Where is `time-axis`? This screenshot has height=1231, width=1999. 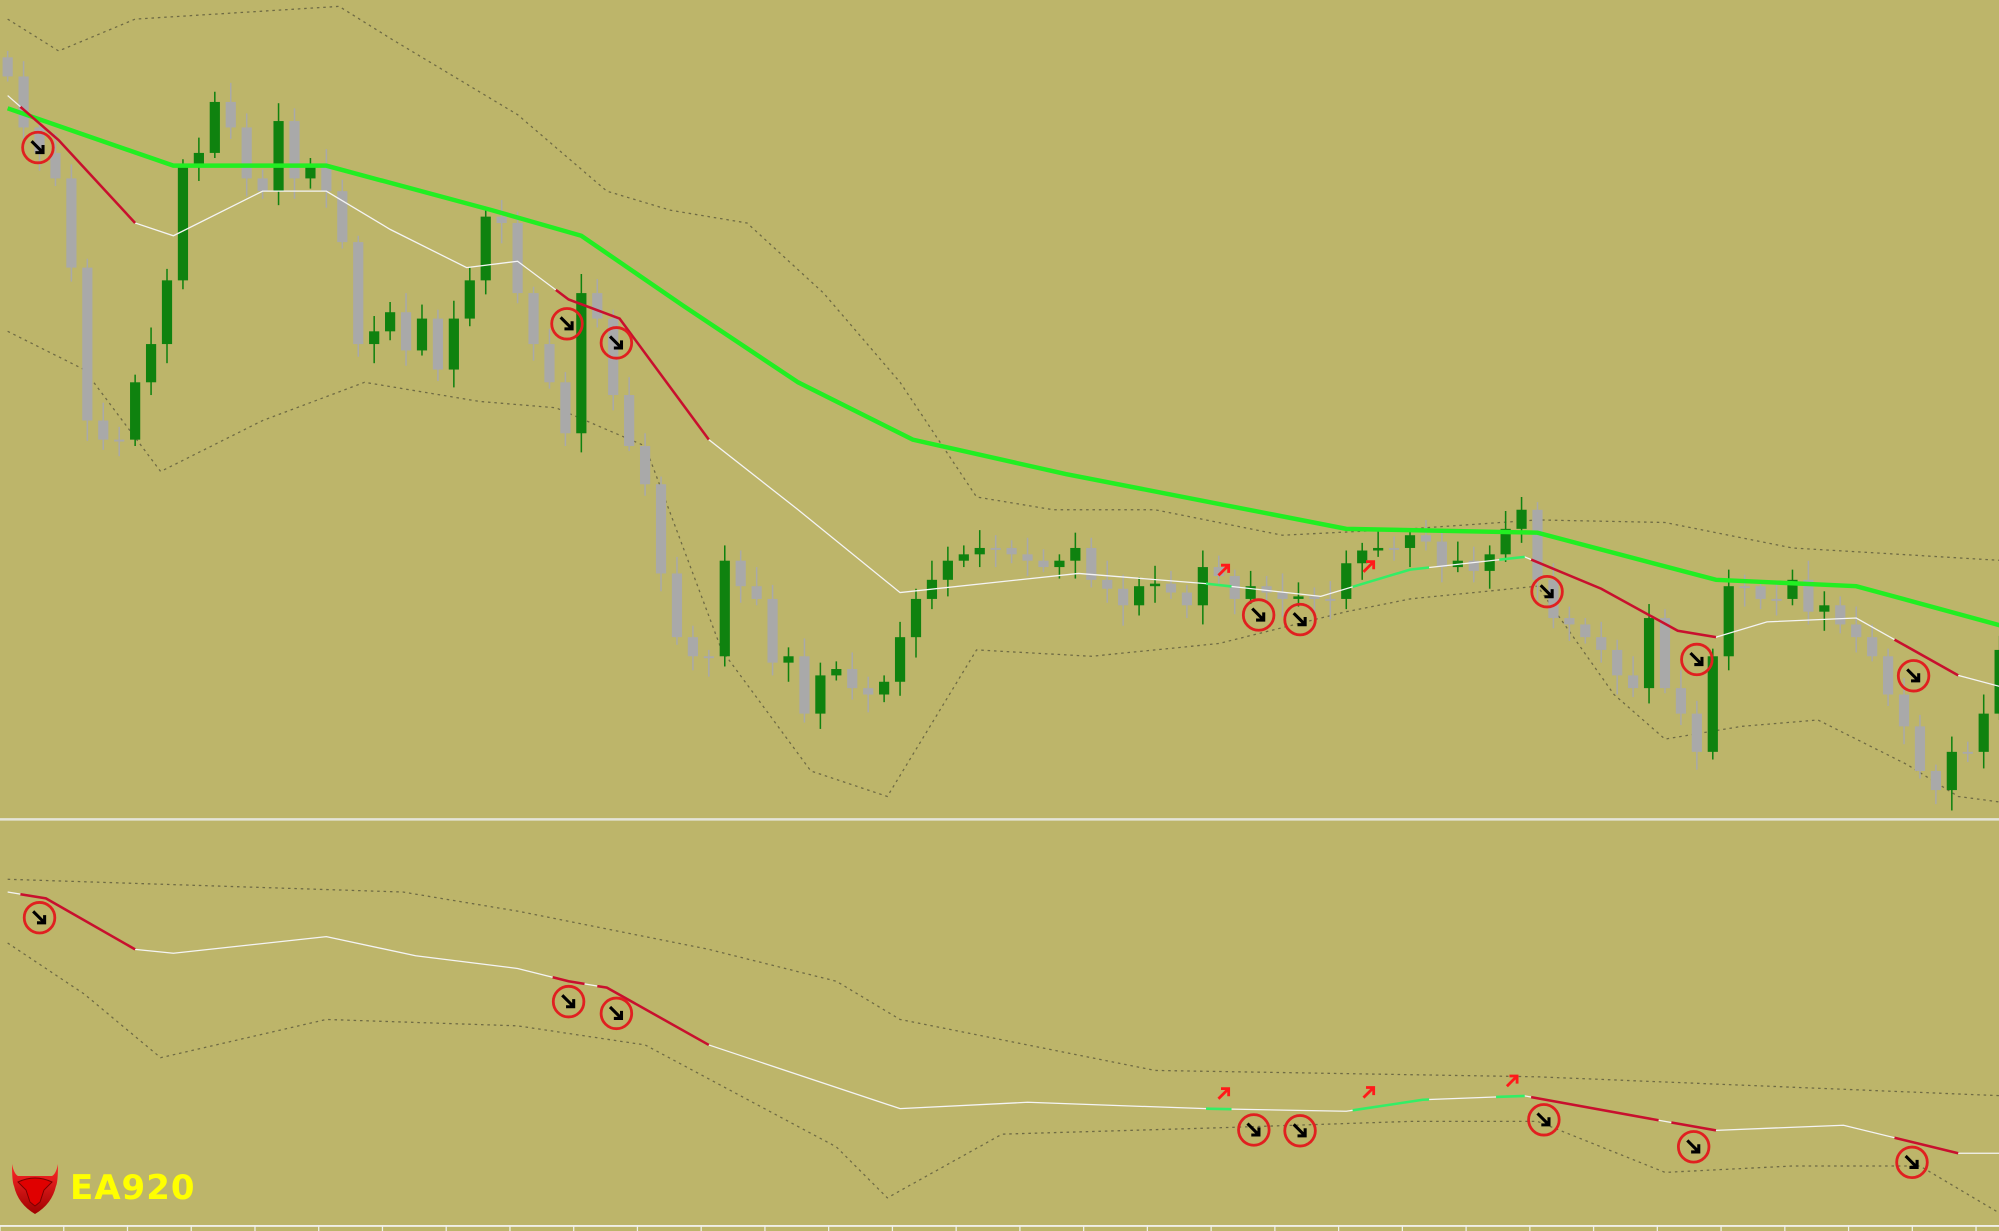 time-axis is located at coordinates (999, 1227).